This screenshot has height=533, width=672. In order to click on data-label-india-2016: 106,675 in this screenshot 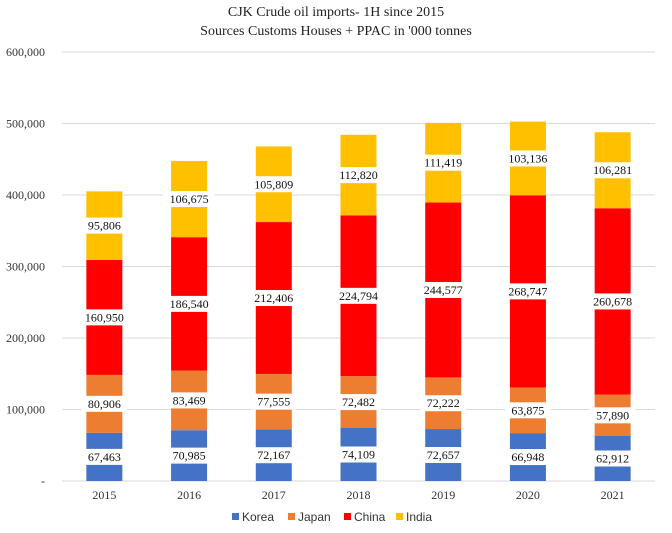, I will do `click(189, 199)`.